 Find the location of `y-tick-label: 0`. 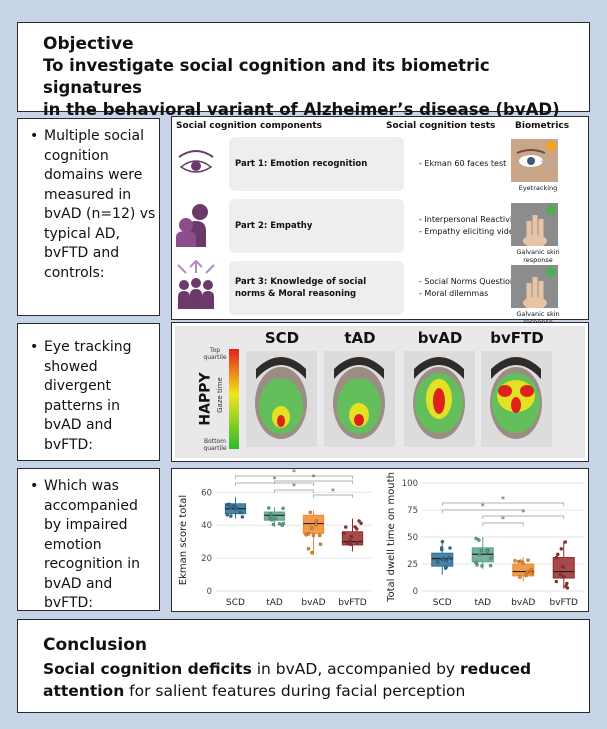

y-tick-label: 0 is located at coordinates (415, 592).